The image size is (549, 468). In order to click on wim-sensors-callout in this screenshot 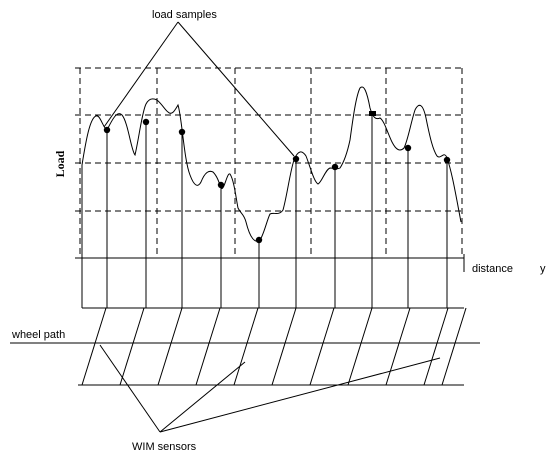, I will do `click(270, 388)`.